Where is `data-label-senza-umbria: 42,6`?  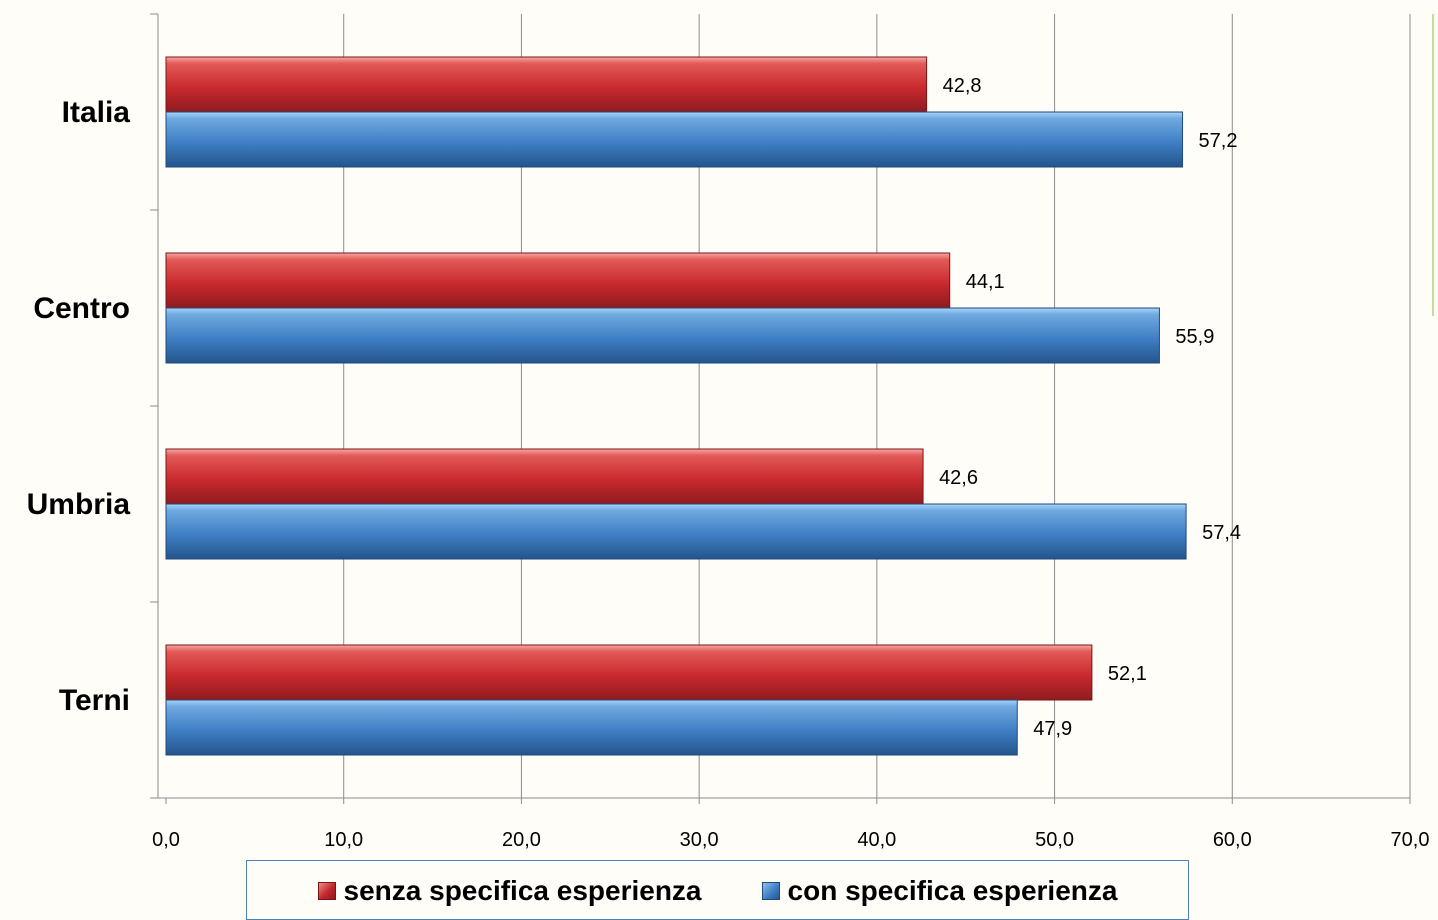 data-label-senza-umbria: 42,6 is located at coordinates (958, 478).